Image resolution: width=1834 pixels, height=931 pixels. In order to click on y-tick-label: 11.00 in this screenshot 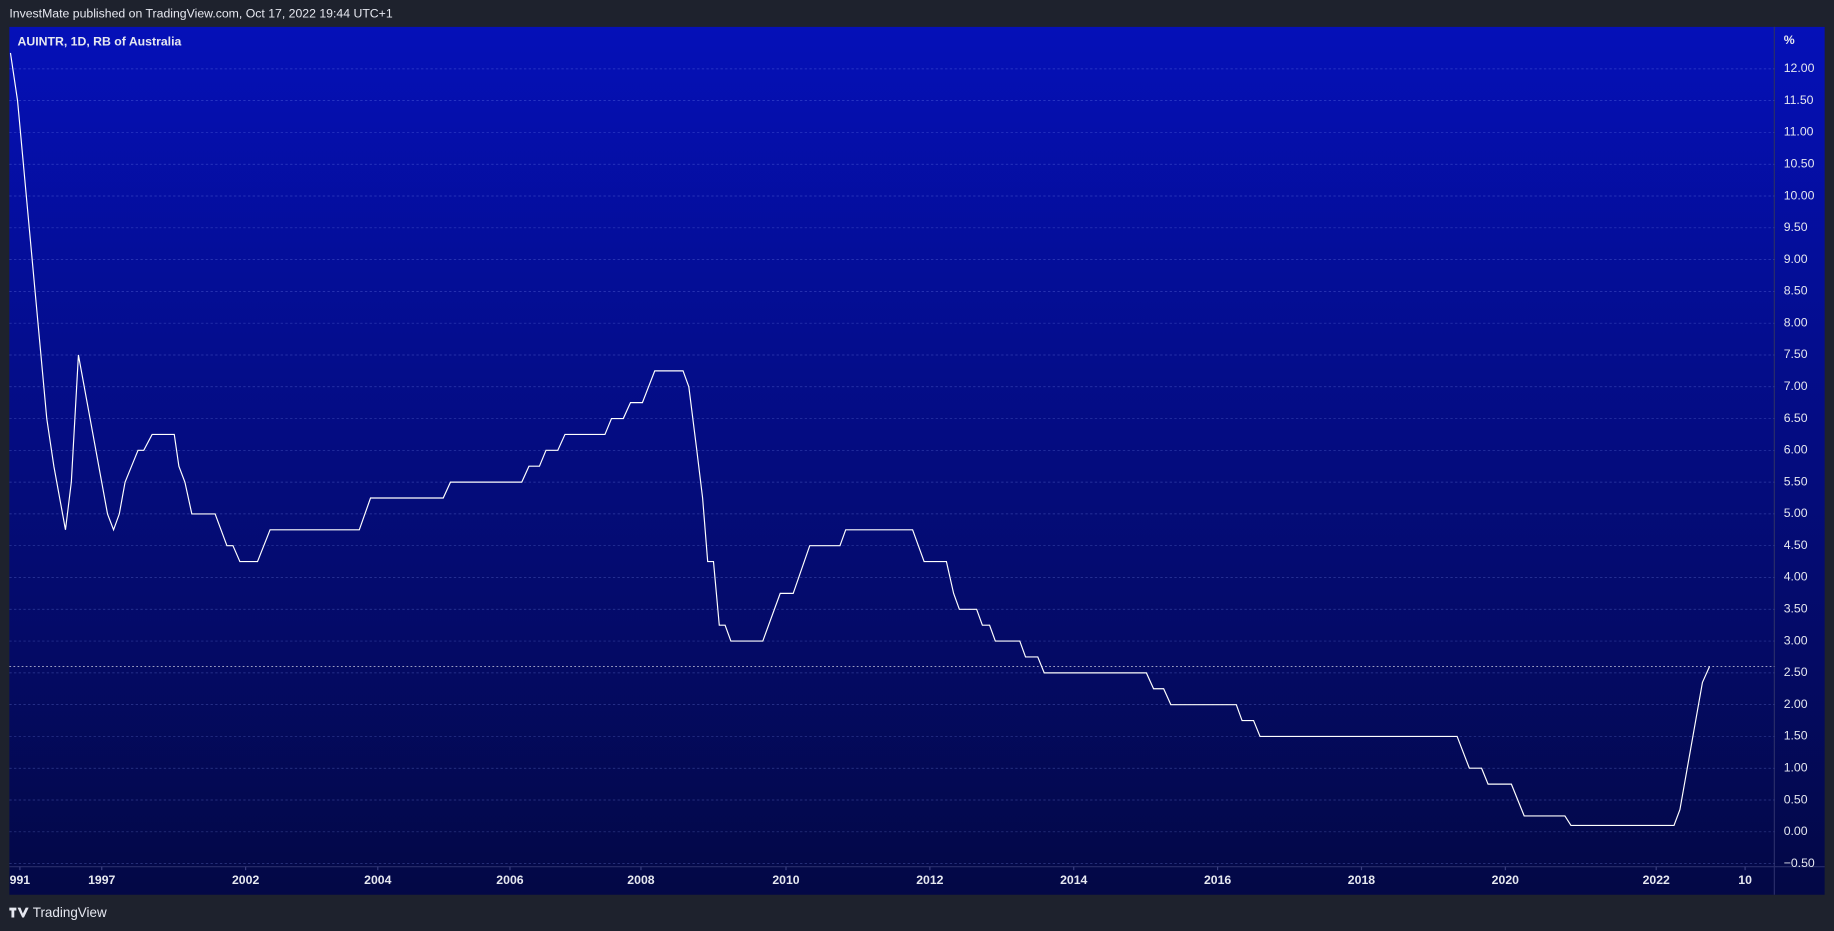, I will do `click(1799, 132)`.